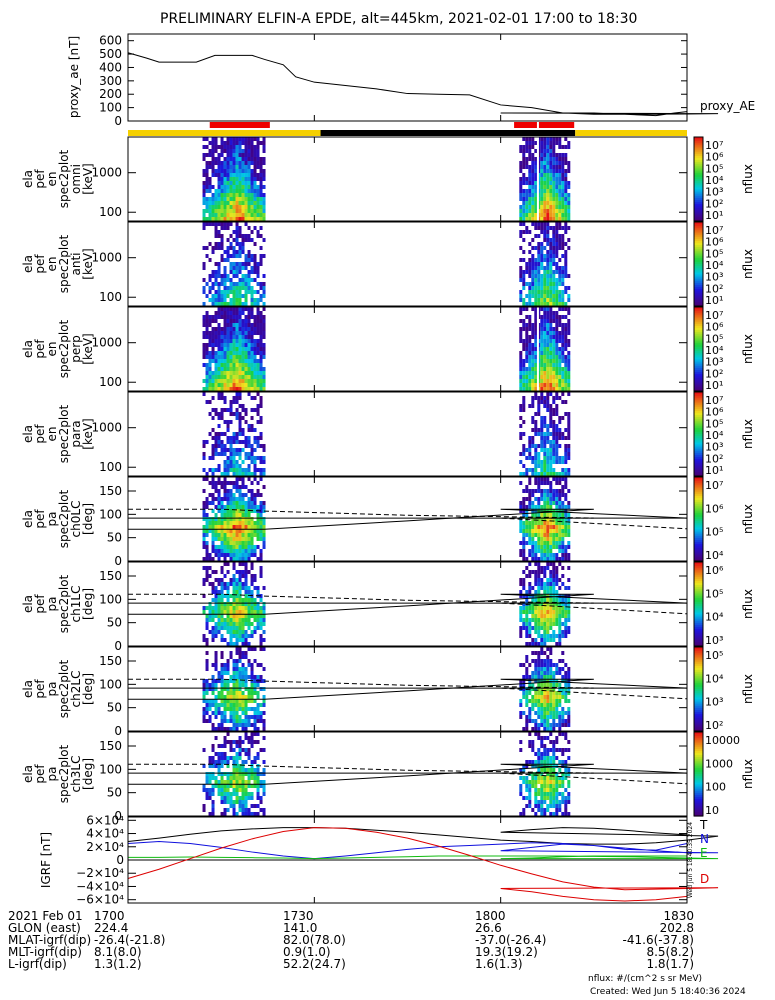 This screenshot has width=775, height=1000. I want to click on panel-ylabel-line: en, so click(52, 349).